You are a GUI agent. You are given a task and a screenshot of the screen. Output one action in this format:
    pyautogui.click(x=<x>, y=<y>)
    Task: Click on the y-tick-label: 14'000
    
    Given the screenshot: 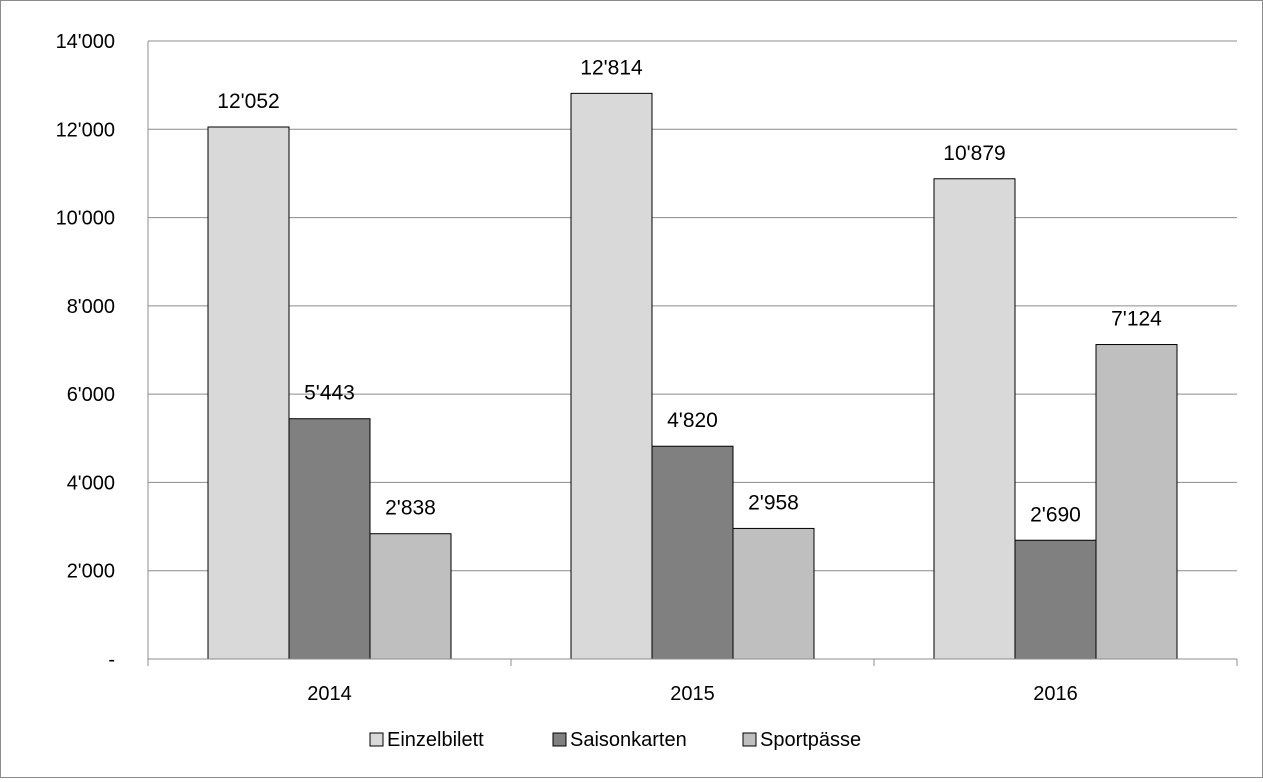 What is the action you would take?
    pyautogui.click(x=85, y=42)
    